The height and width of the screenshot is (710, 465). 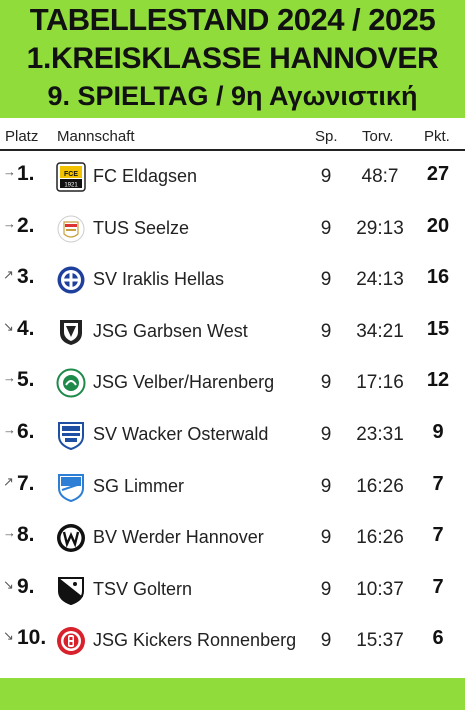 What do you see at coordinates (232, 591) in the screenshot?
I see `table-row: ↘ 9. TSV Goltern 9 10:37 7` at bounding box center [232, 591].